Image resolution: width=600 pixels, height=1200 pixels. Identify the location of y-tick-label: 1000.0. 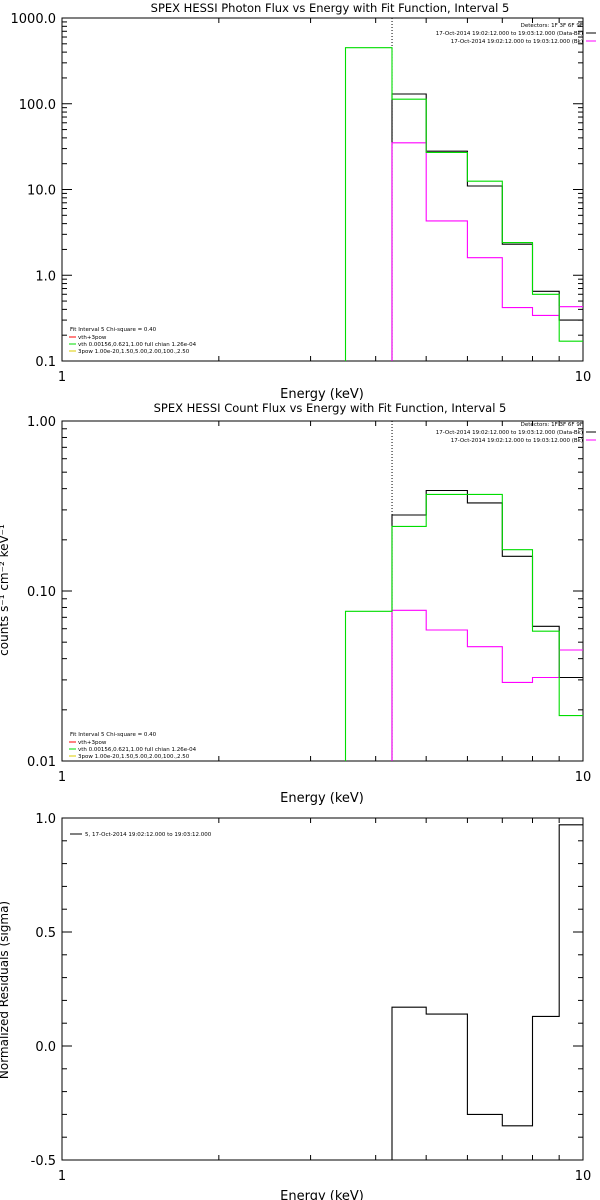
(34, 19).